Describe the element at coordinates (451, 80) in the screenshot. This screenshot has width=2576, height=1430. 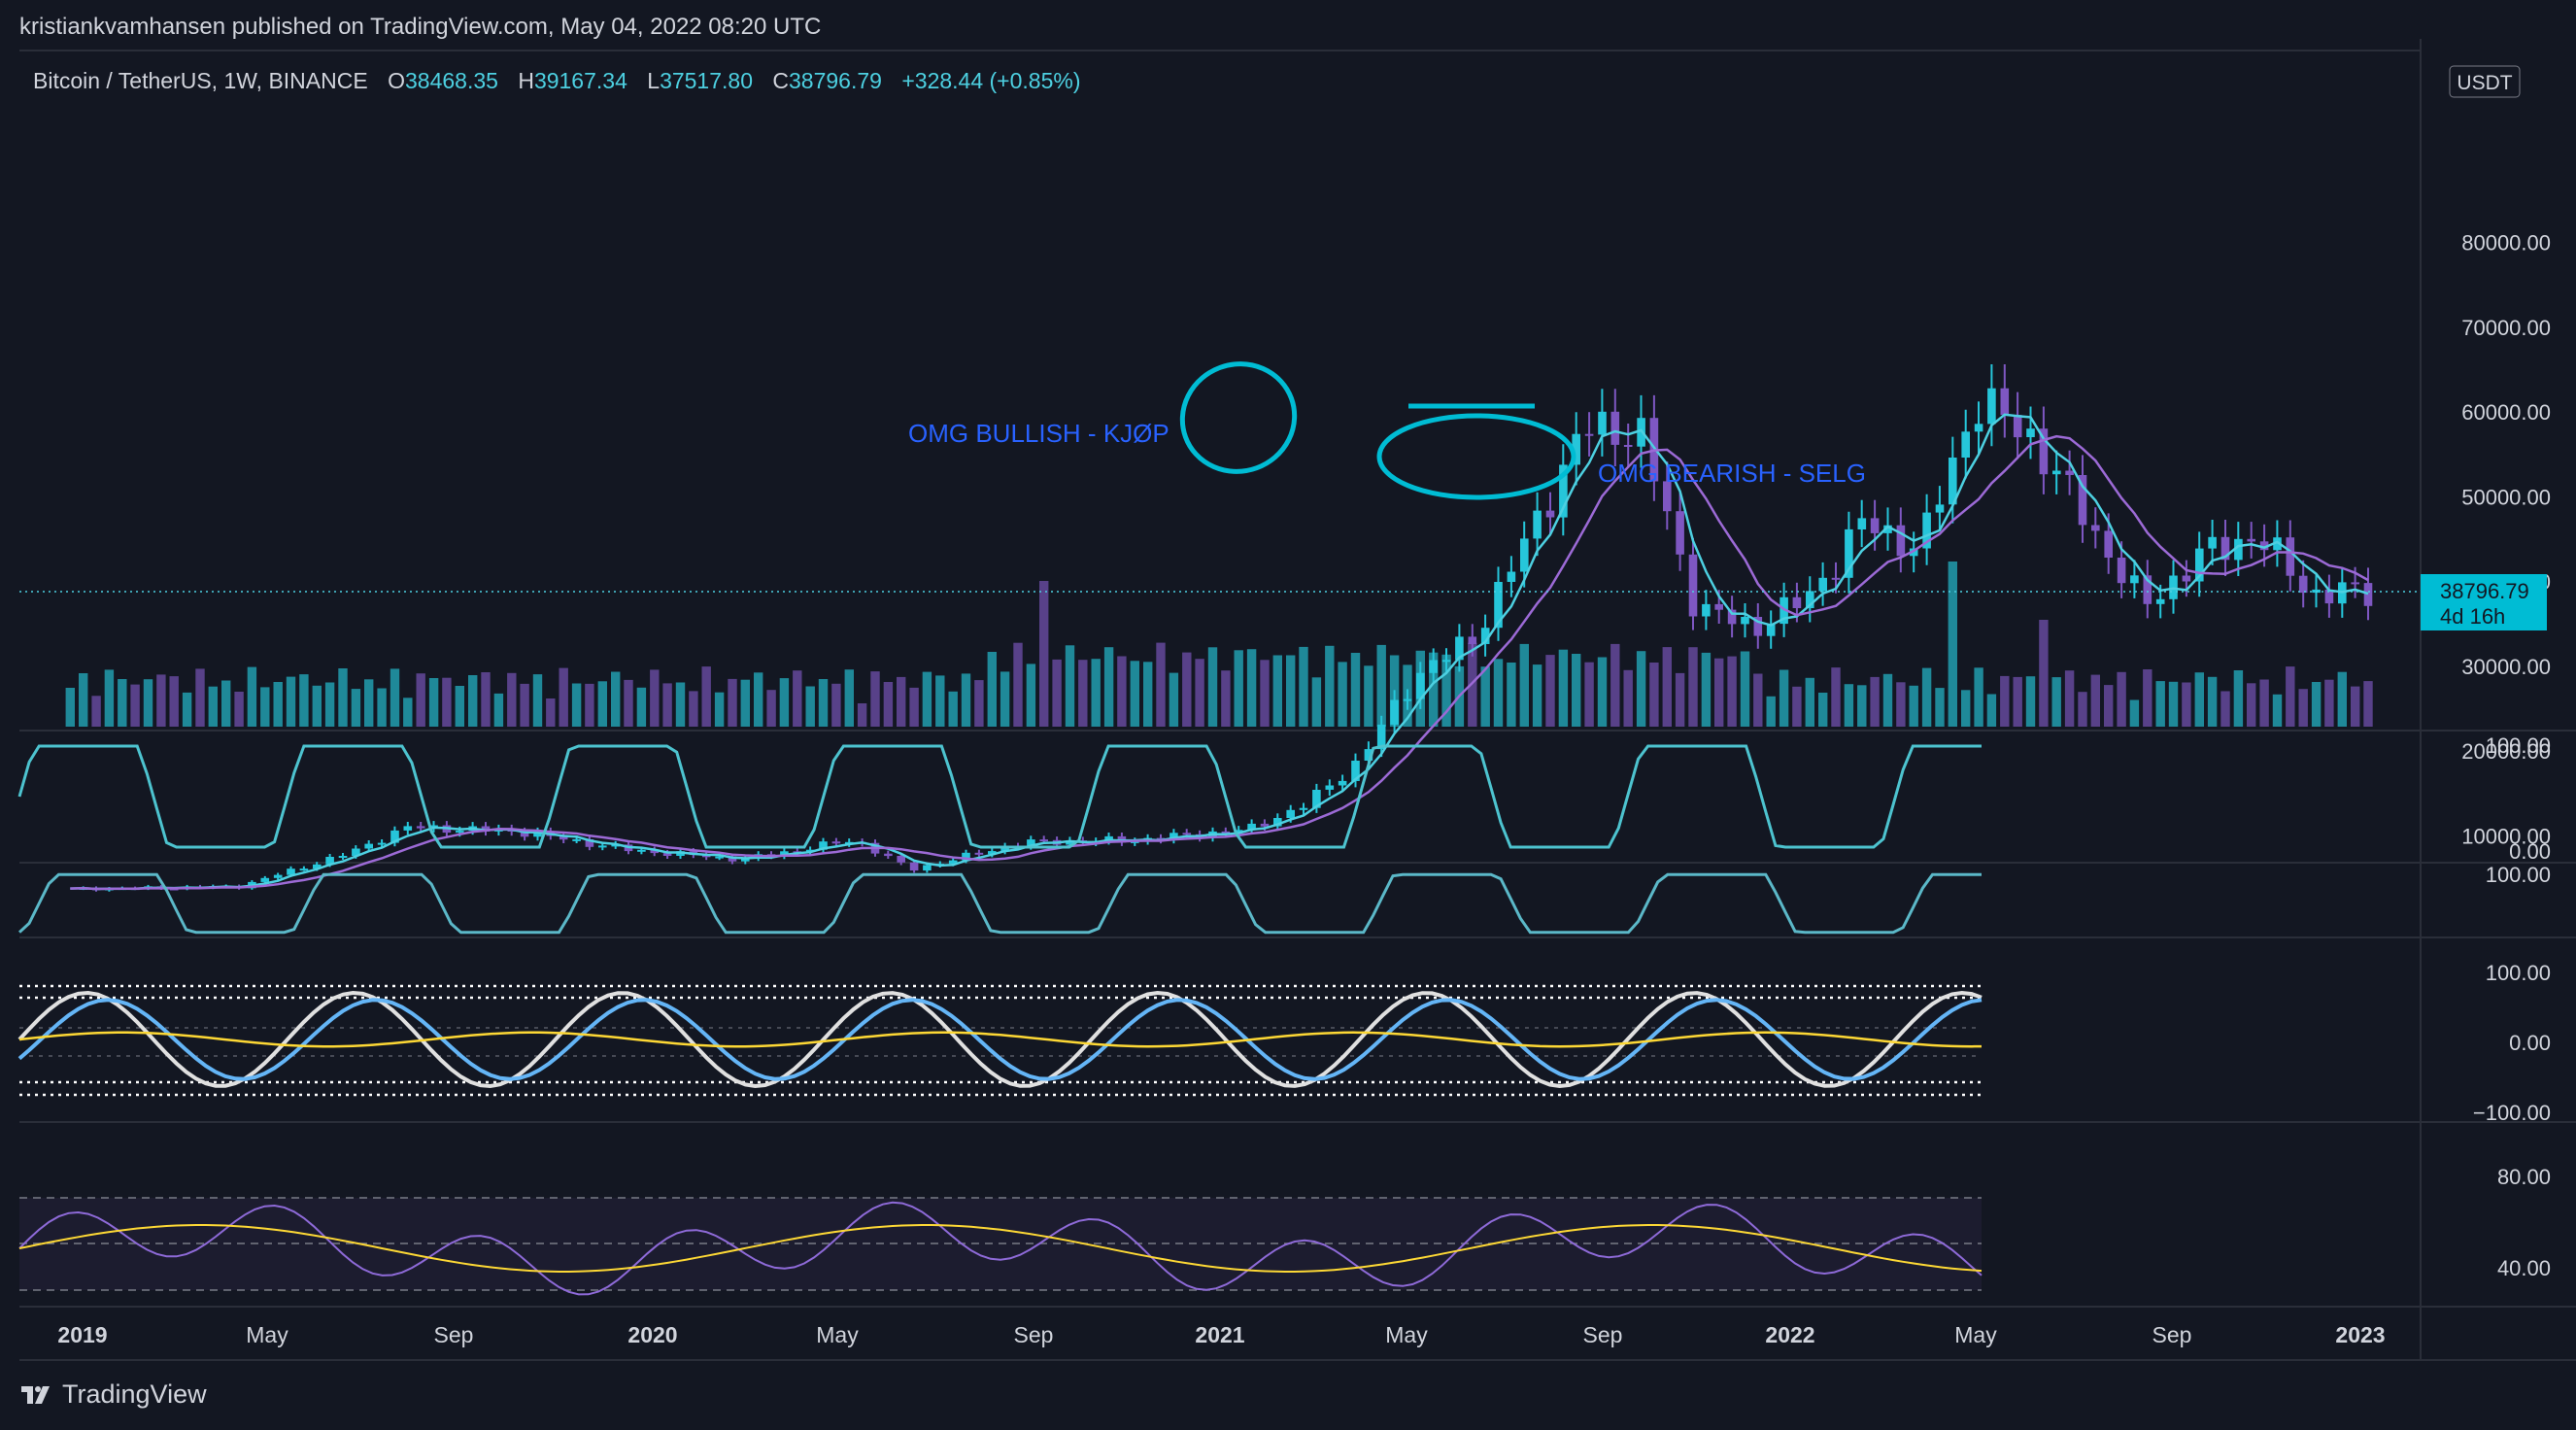
I see `open-value: 38468.35` at that location.